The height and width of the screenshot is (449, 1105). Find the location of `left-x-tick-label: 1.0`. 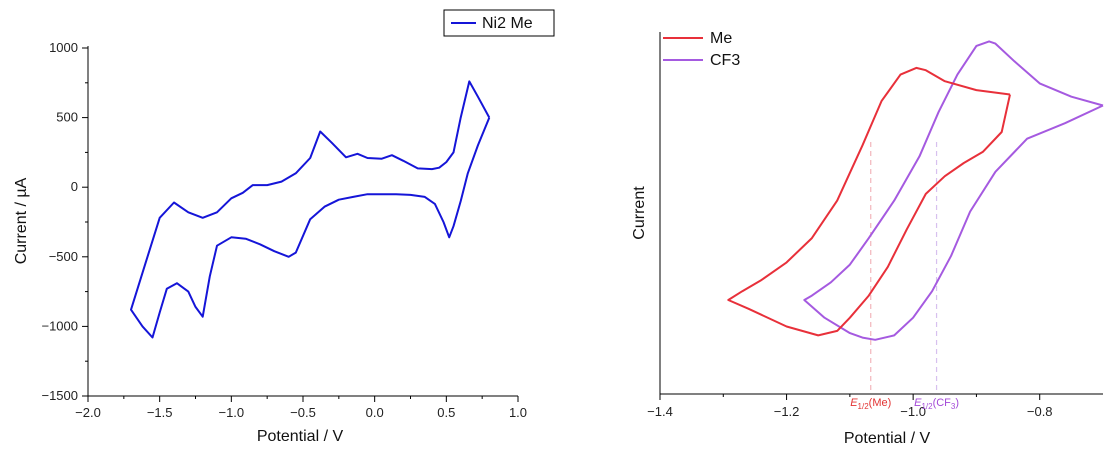

left-x-tick-label: 1.0 is located at coordinates (518, 412).